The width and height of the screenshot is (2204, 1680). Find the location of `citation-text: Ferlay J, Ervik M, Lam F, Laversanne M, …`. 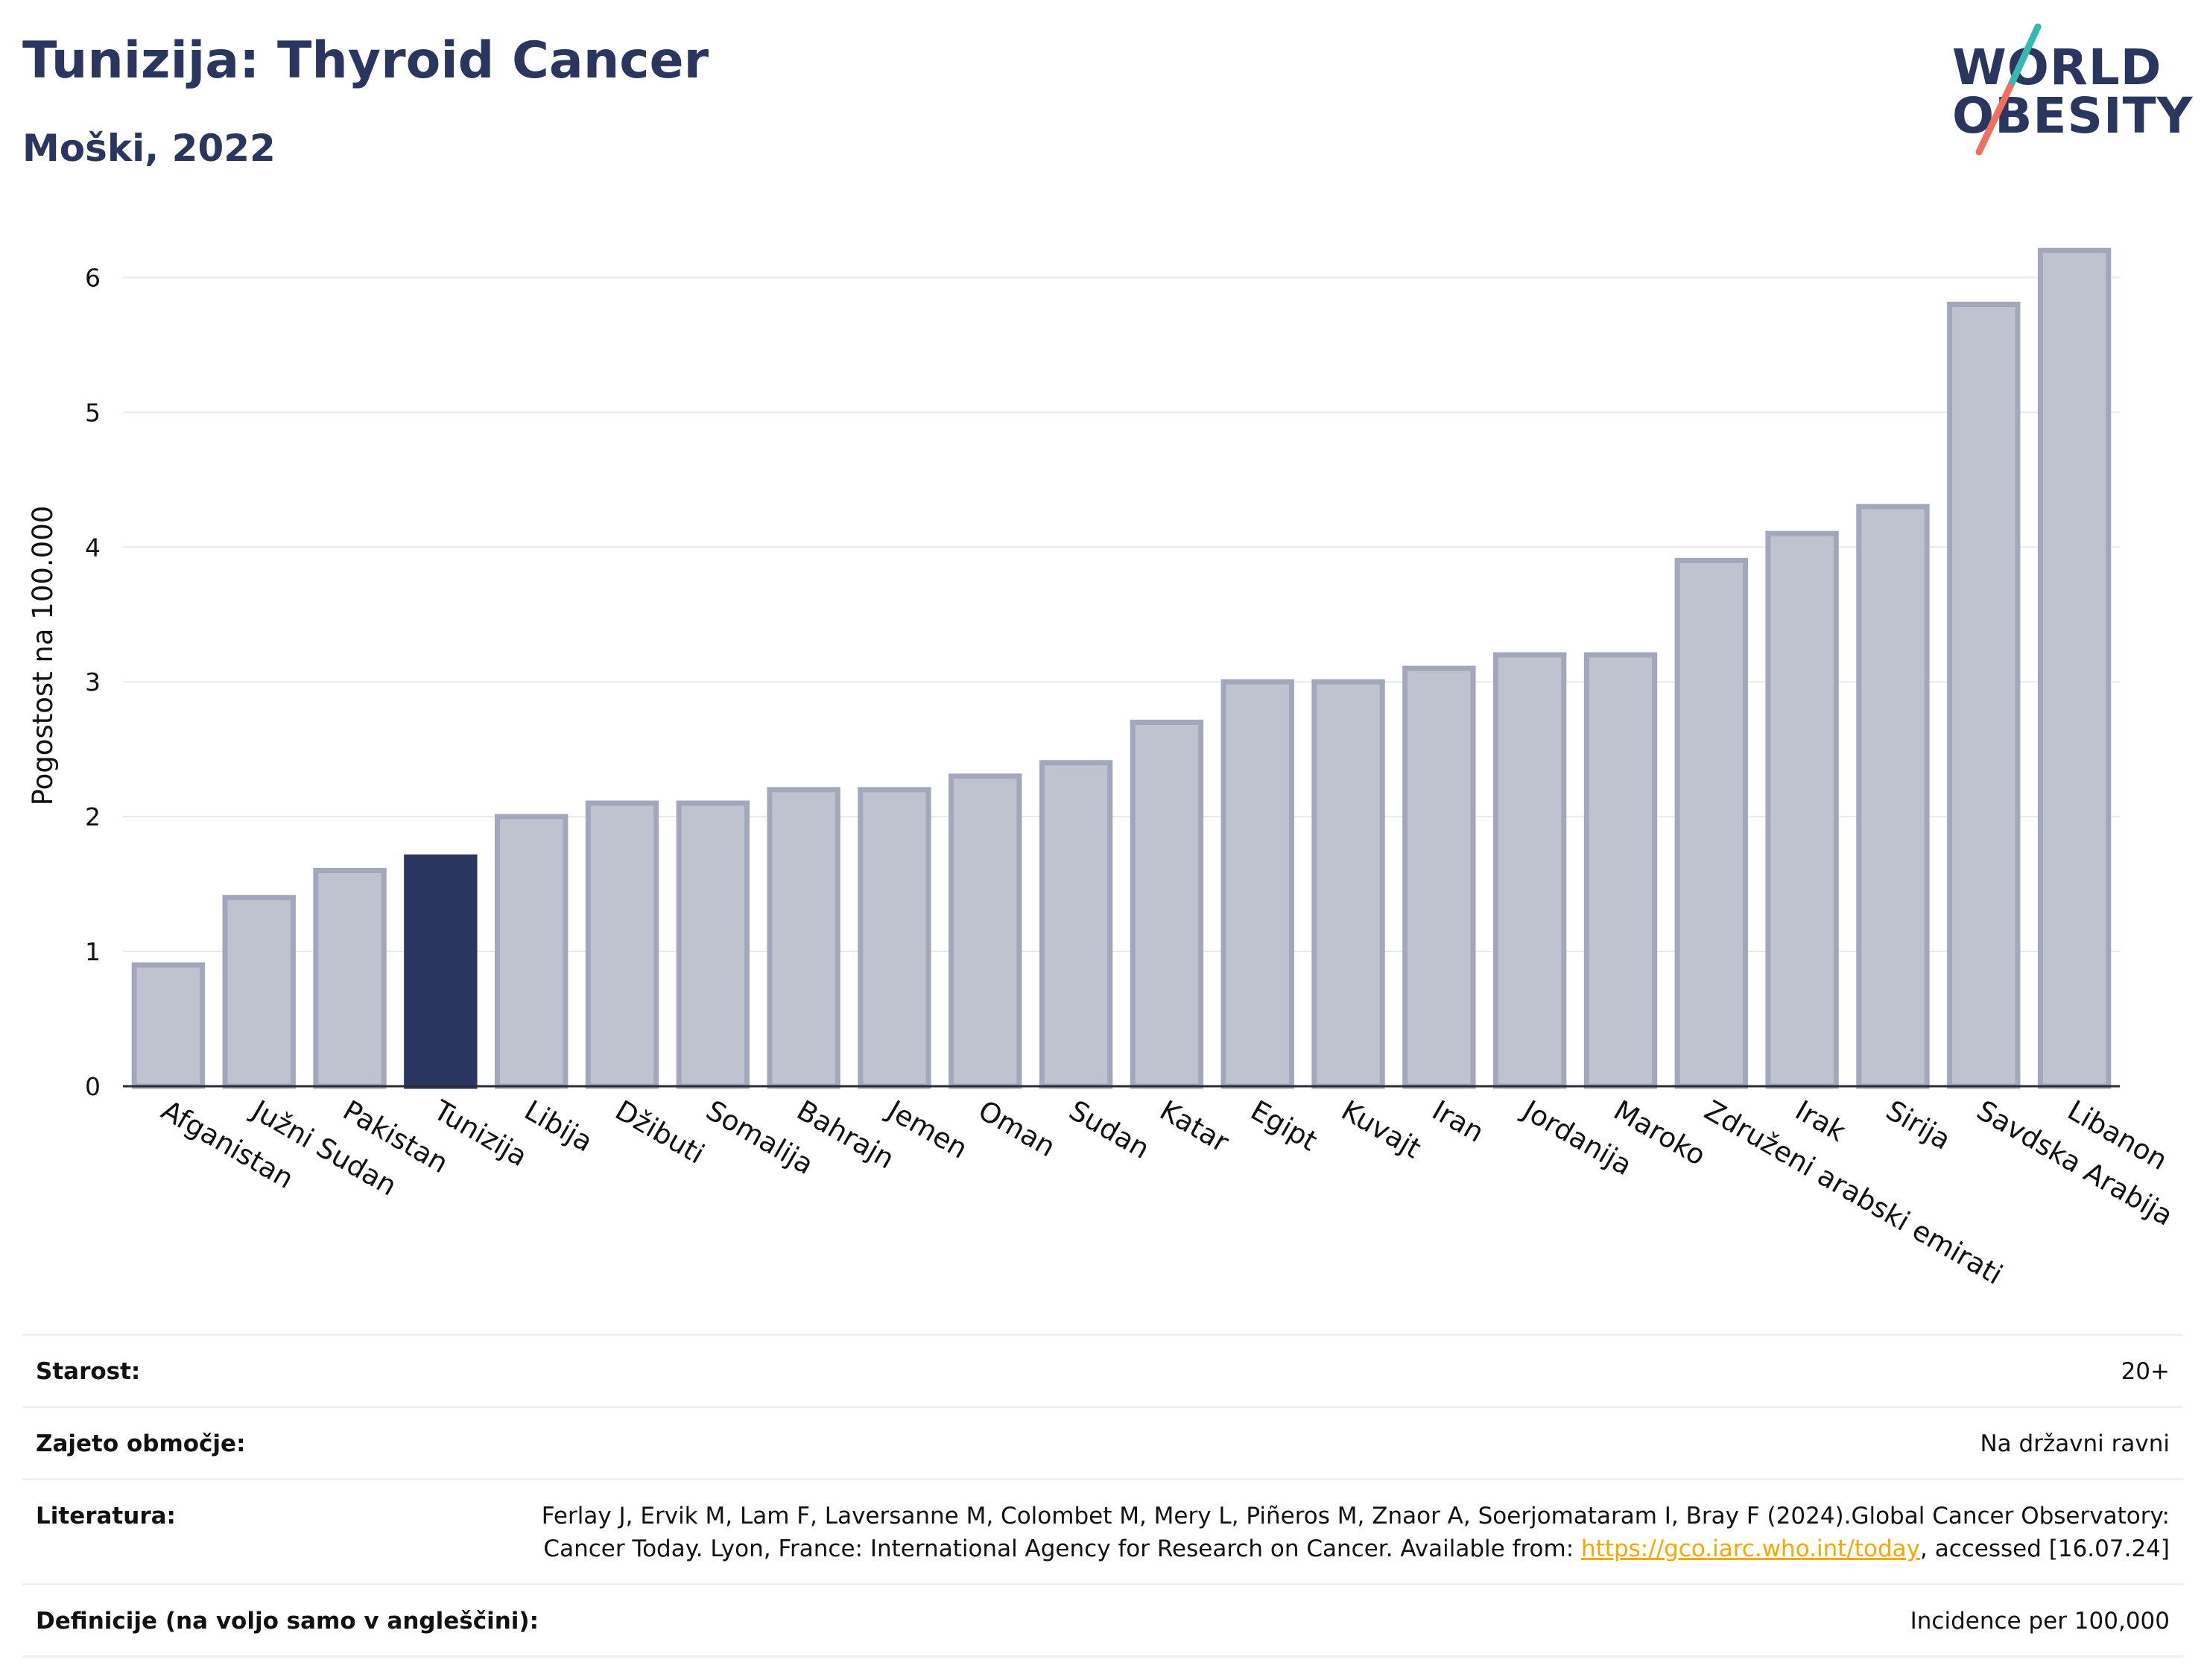

citation-text: Ferlay J, Ervik M, Lam F, Laversanne M, … is located at coordinates (1355, 1532).